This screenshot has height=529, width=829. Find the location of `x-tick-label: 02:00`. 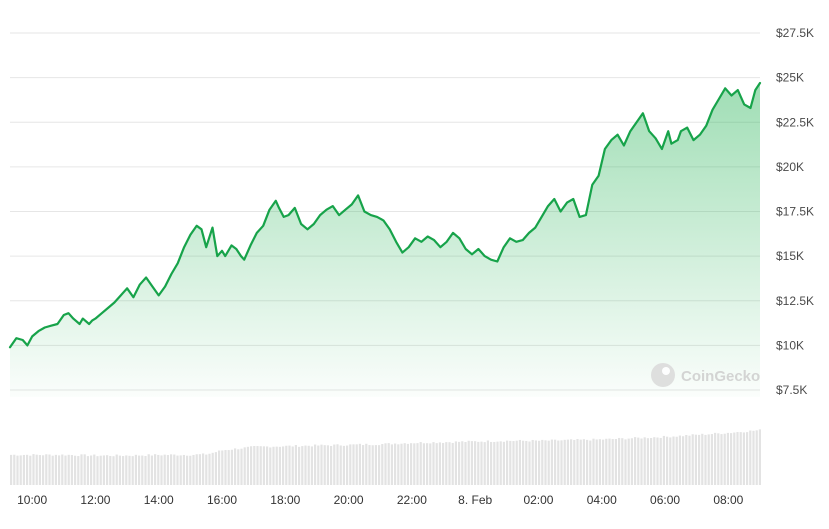

x-tick-label: 02:00 is located at coordinates (538, 500).